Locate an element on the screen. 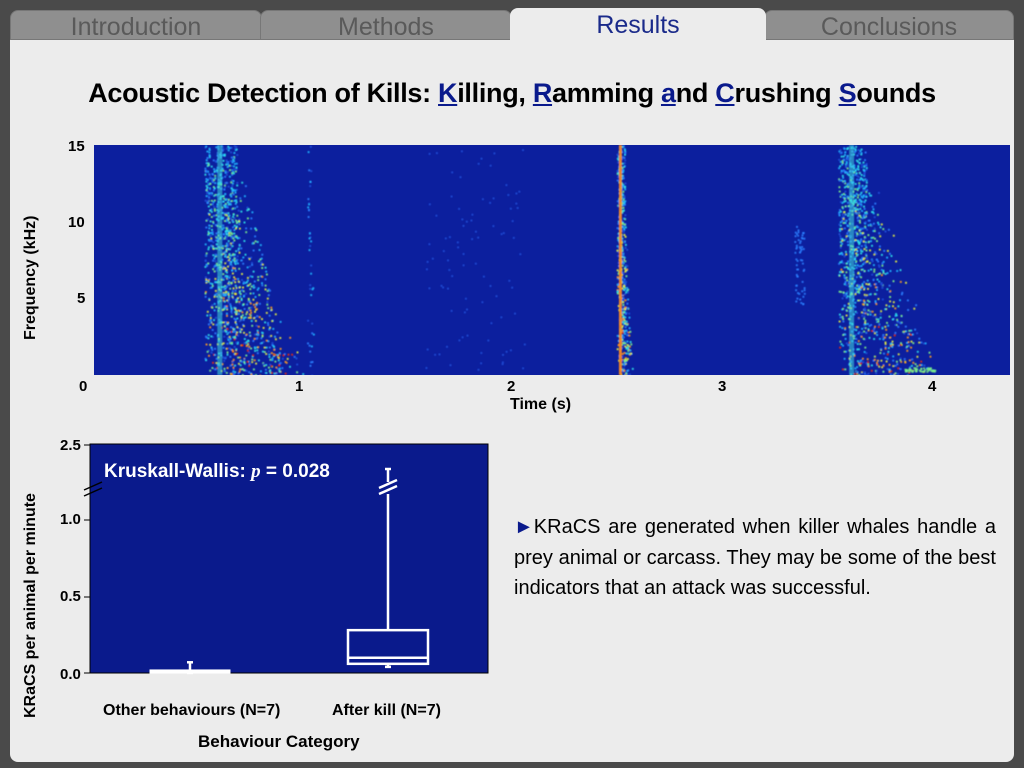  box-after-kill is located at coordinates (388, 568).